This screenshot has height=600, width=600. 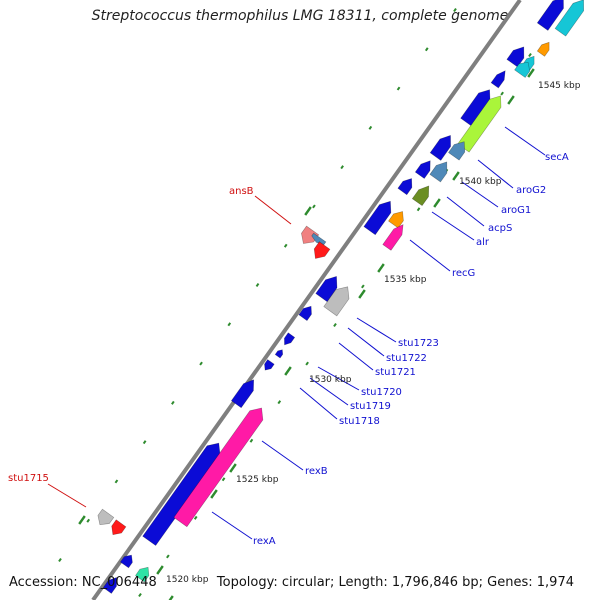 What do you see at coordinates (483, 242) in the screenshot?
I see `gene-label-alr: alr` at bounding box center [483, 242].